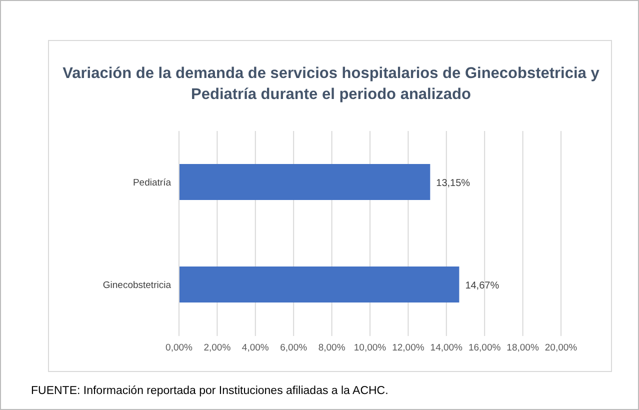 This screenshot has height=410, width=639. What do you see at coordinates (408, 348) in the screenshot?
I see `x-tick-label: 12,00%` at bounding box center [408, 348].